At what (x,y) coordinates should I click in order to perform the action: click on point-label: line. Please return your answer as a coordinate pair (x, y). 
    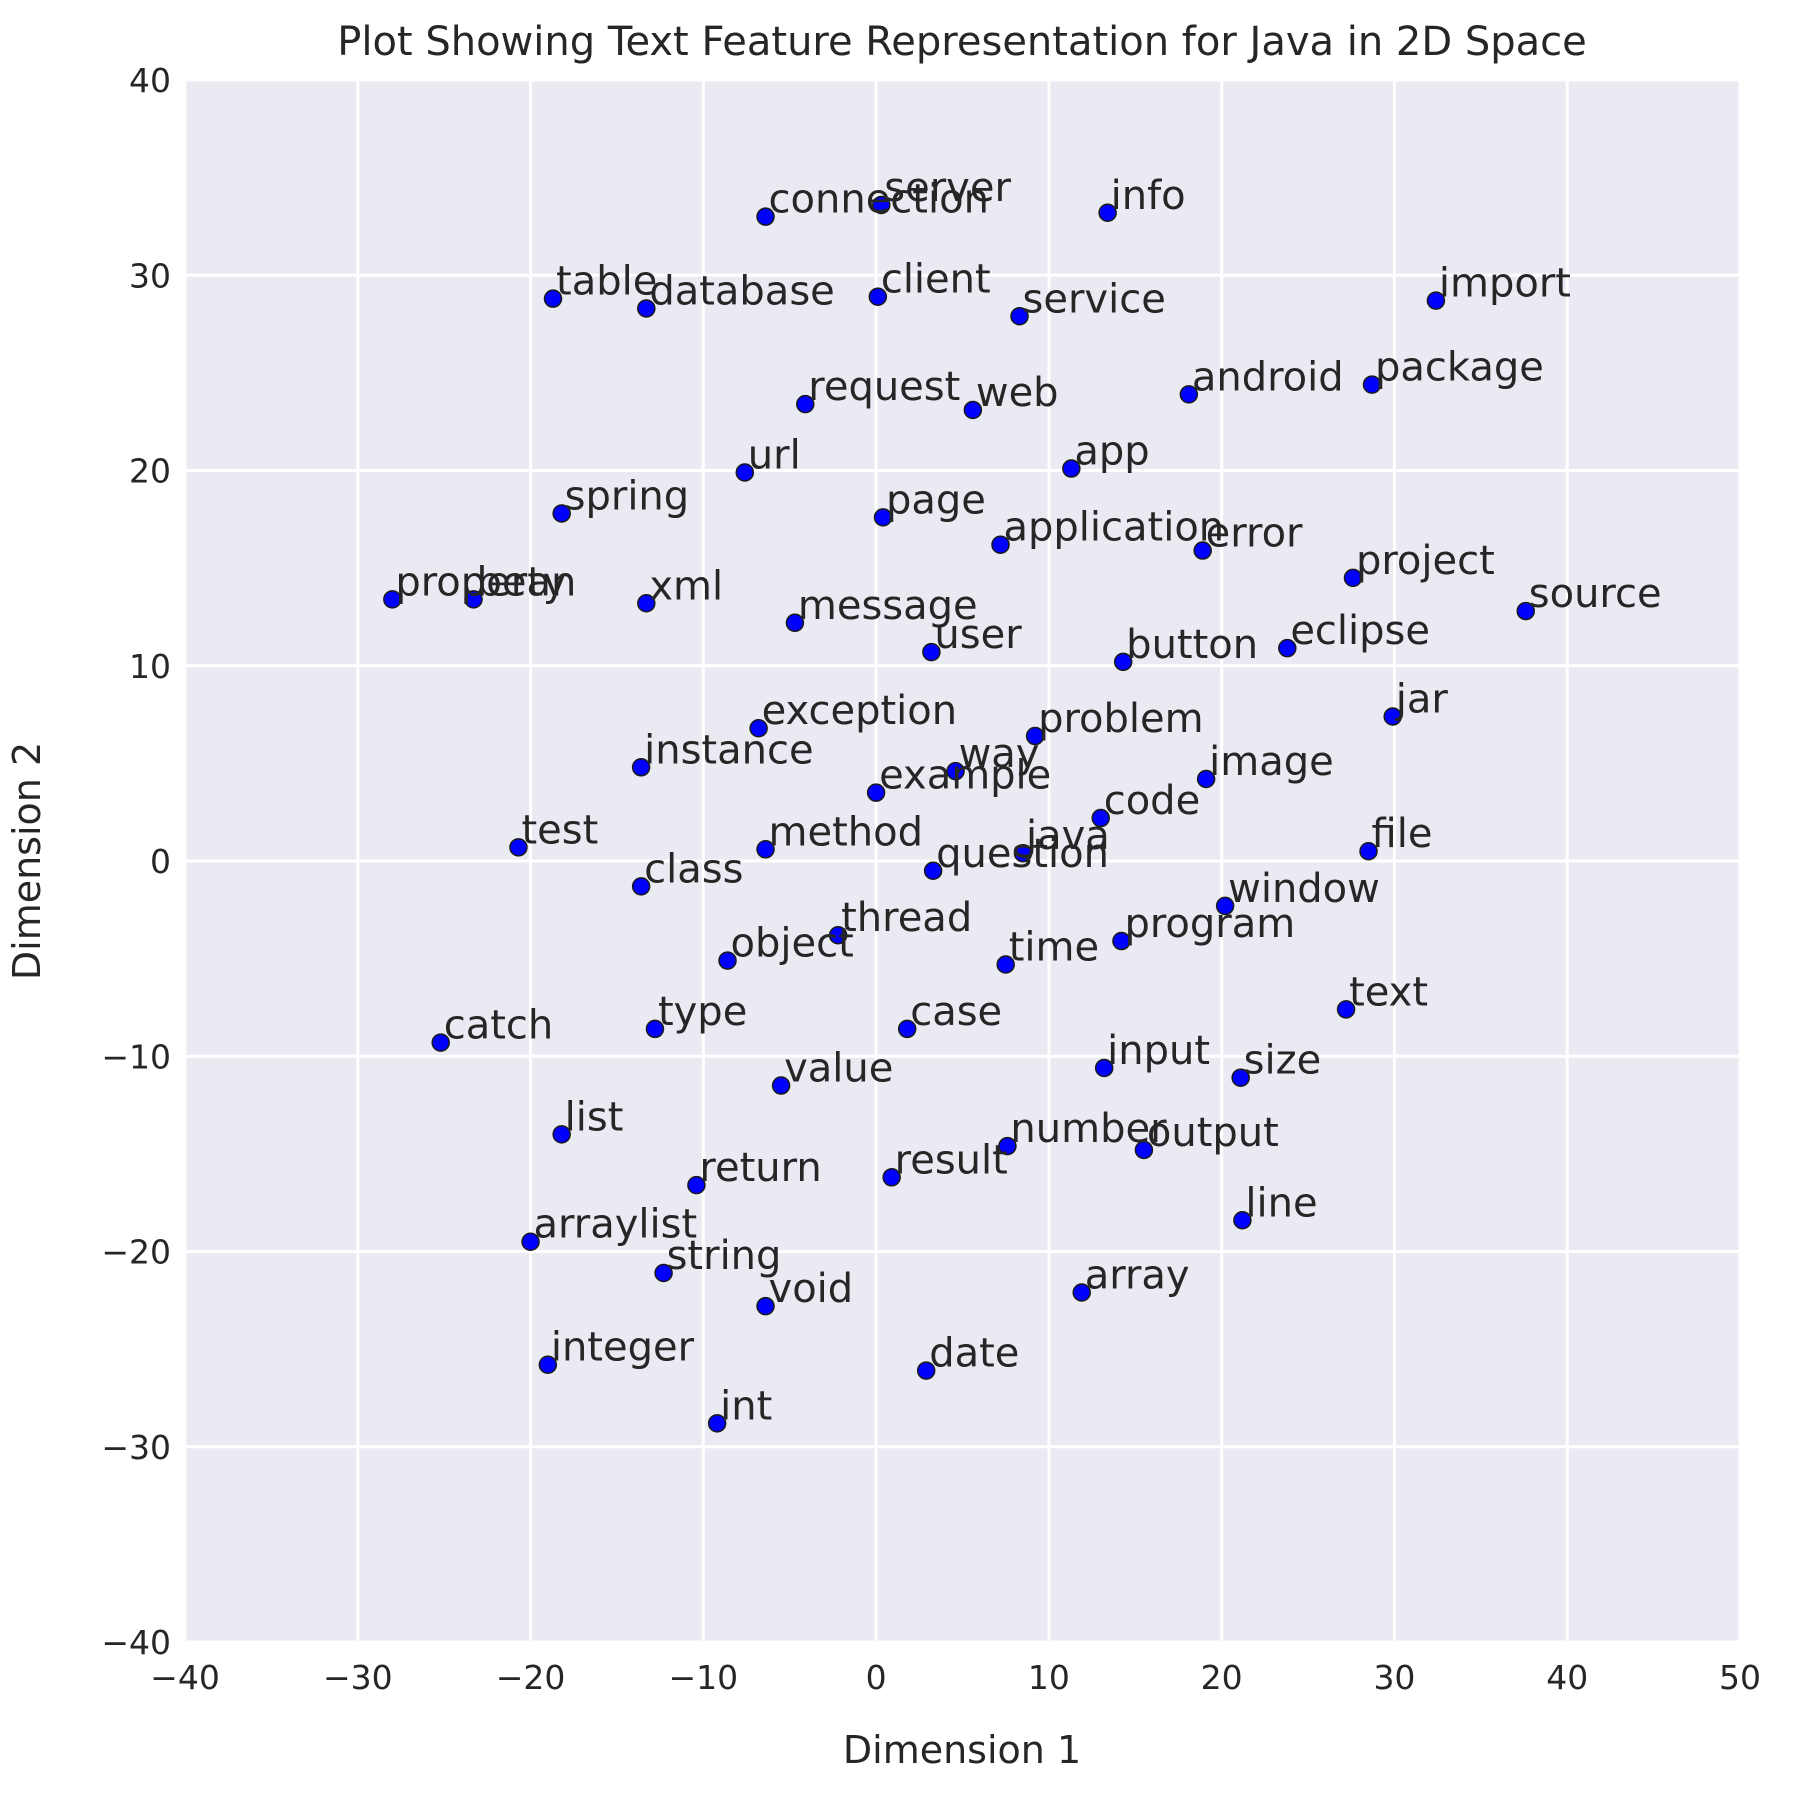
    Looking at the image, I should click on (1281, 1203).